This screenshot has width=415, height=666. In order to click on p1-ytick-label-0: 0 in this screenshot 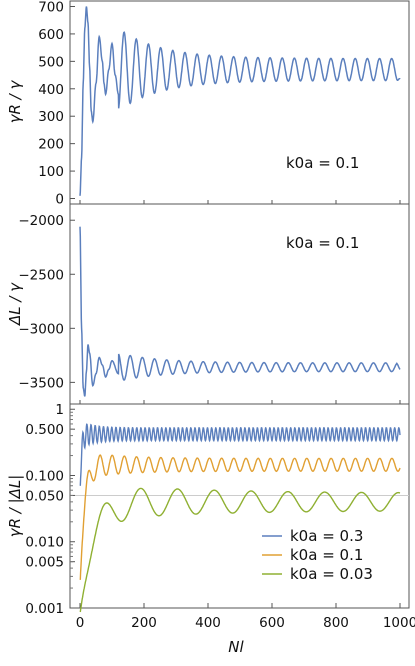, I will do `click(59, 200)`.